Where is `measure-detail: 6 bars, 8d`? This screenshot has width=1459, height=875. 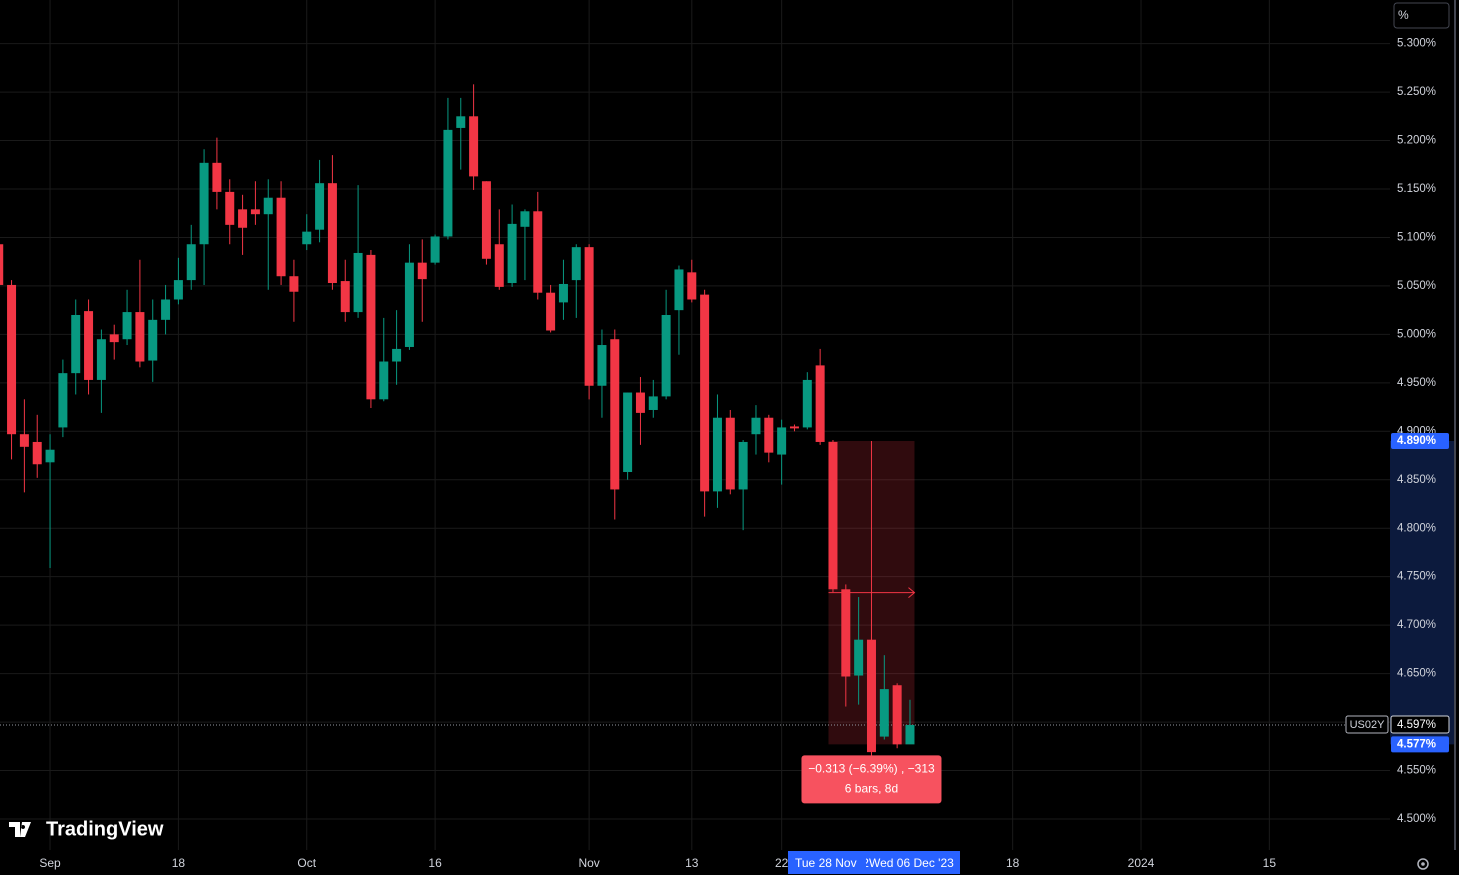
measure-detail: 6 bars, 8d is located at coordinates (871, 789).